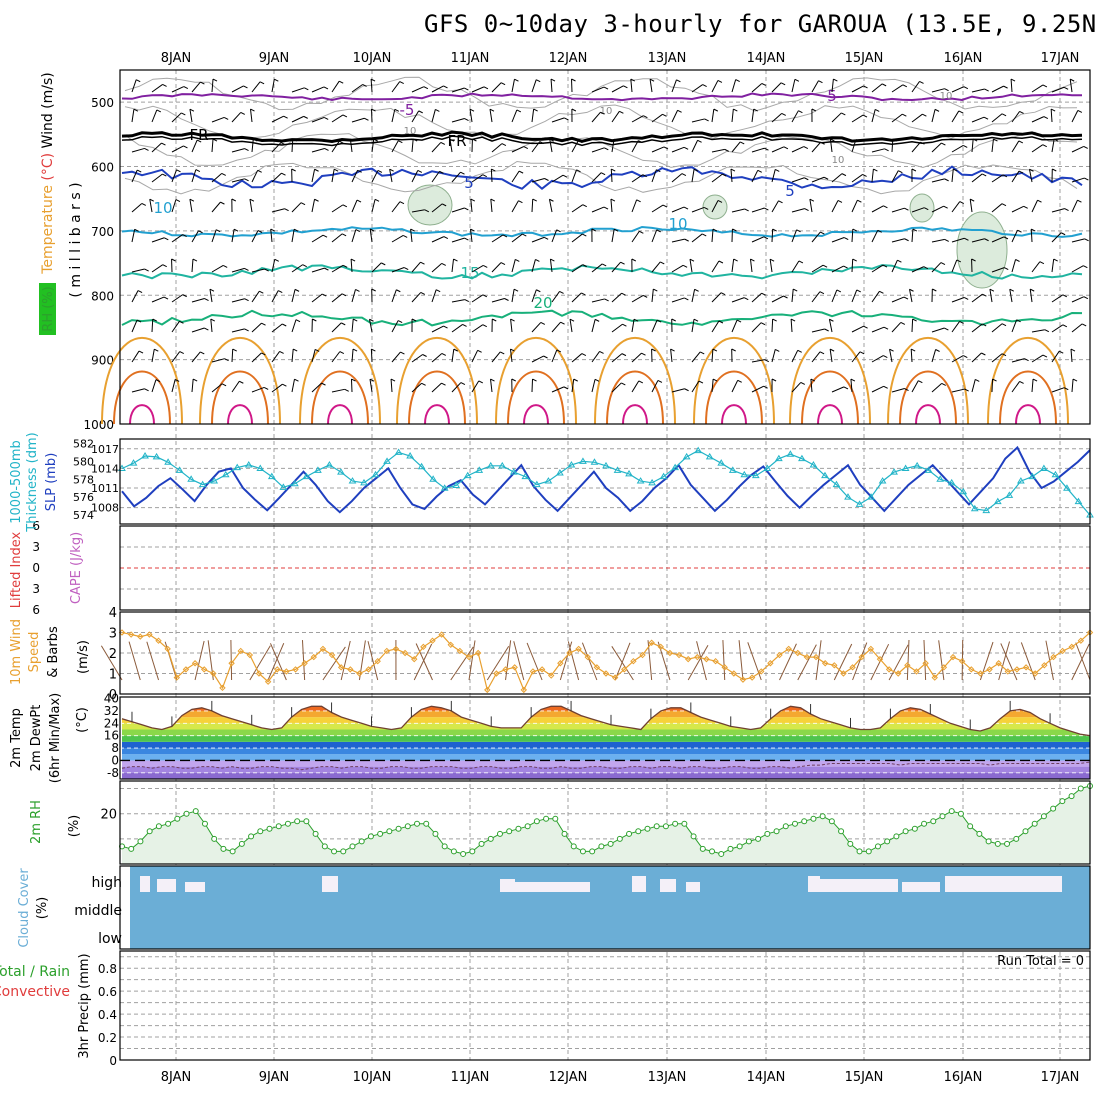  What do you see at coordinates (606, 769) in the screenshot?
I see `temperature-band` at bounding box center [606, 769].